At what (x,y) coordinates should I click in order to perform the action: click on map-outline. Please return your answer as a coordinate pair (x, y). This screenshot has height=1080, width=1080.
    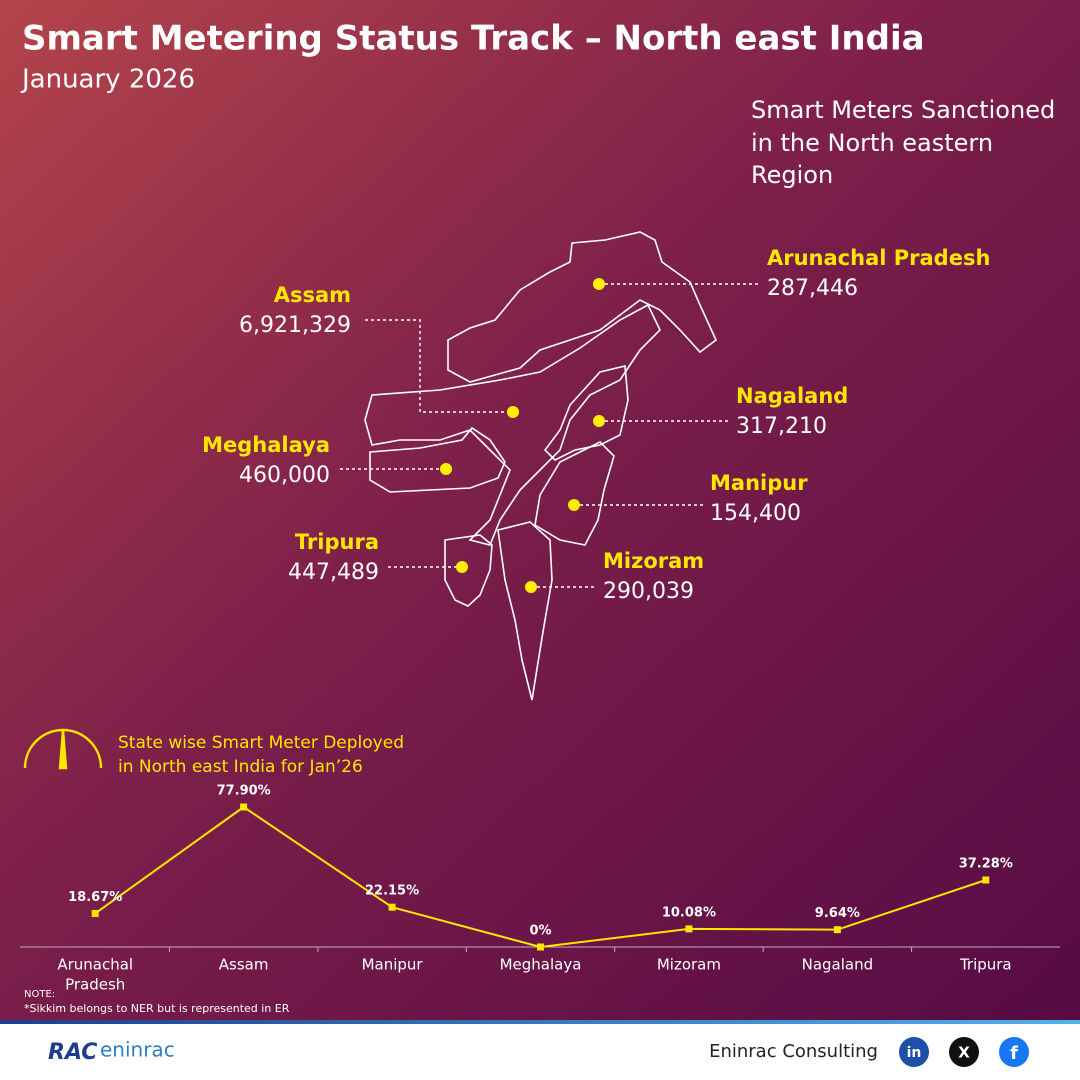
    Looking at the image, I should click on (540, 466).